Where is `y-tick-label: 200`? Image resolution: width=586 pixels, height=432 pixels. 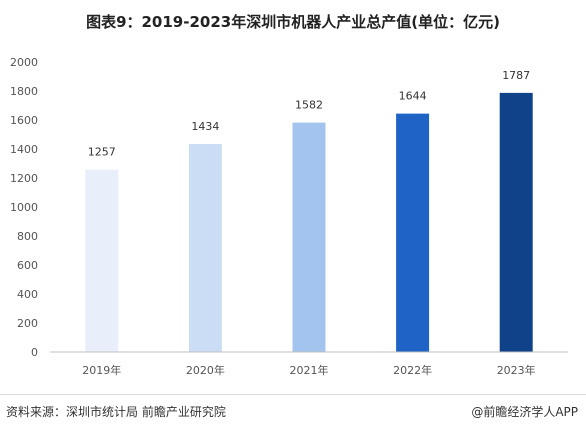
y-tick-label: 200 is located at coordinates (27, 323).